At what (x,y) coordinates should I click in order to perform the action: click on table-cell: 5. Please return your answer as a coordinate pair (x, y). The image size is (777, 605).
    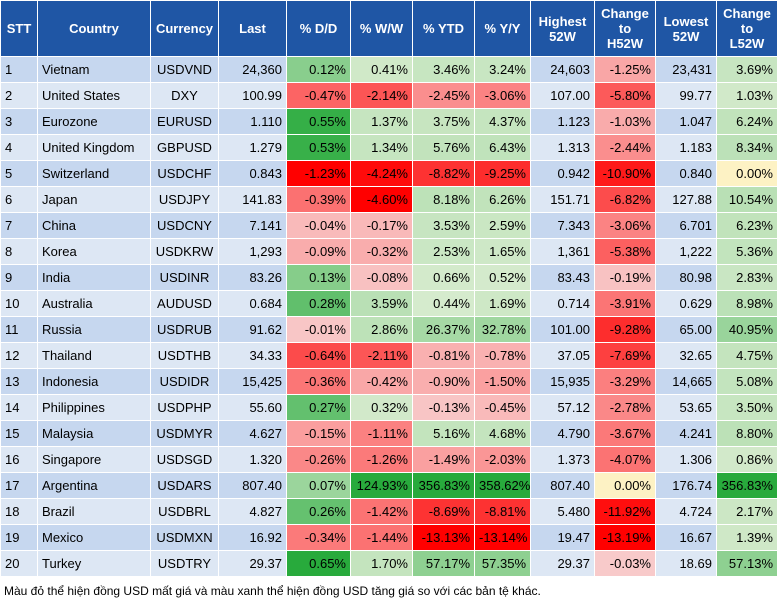
    Looking at the image, I should click on (19, 174).